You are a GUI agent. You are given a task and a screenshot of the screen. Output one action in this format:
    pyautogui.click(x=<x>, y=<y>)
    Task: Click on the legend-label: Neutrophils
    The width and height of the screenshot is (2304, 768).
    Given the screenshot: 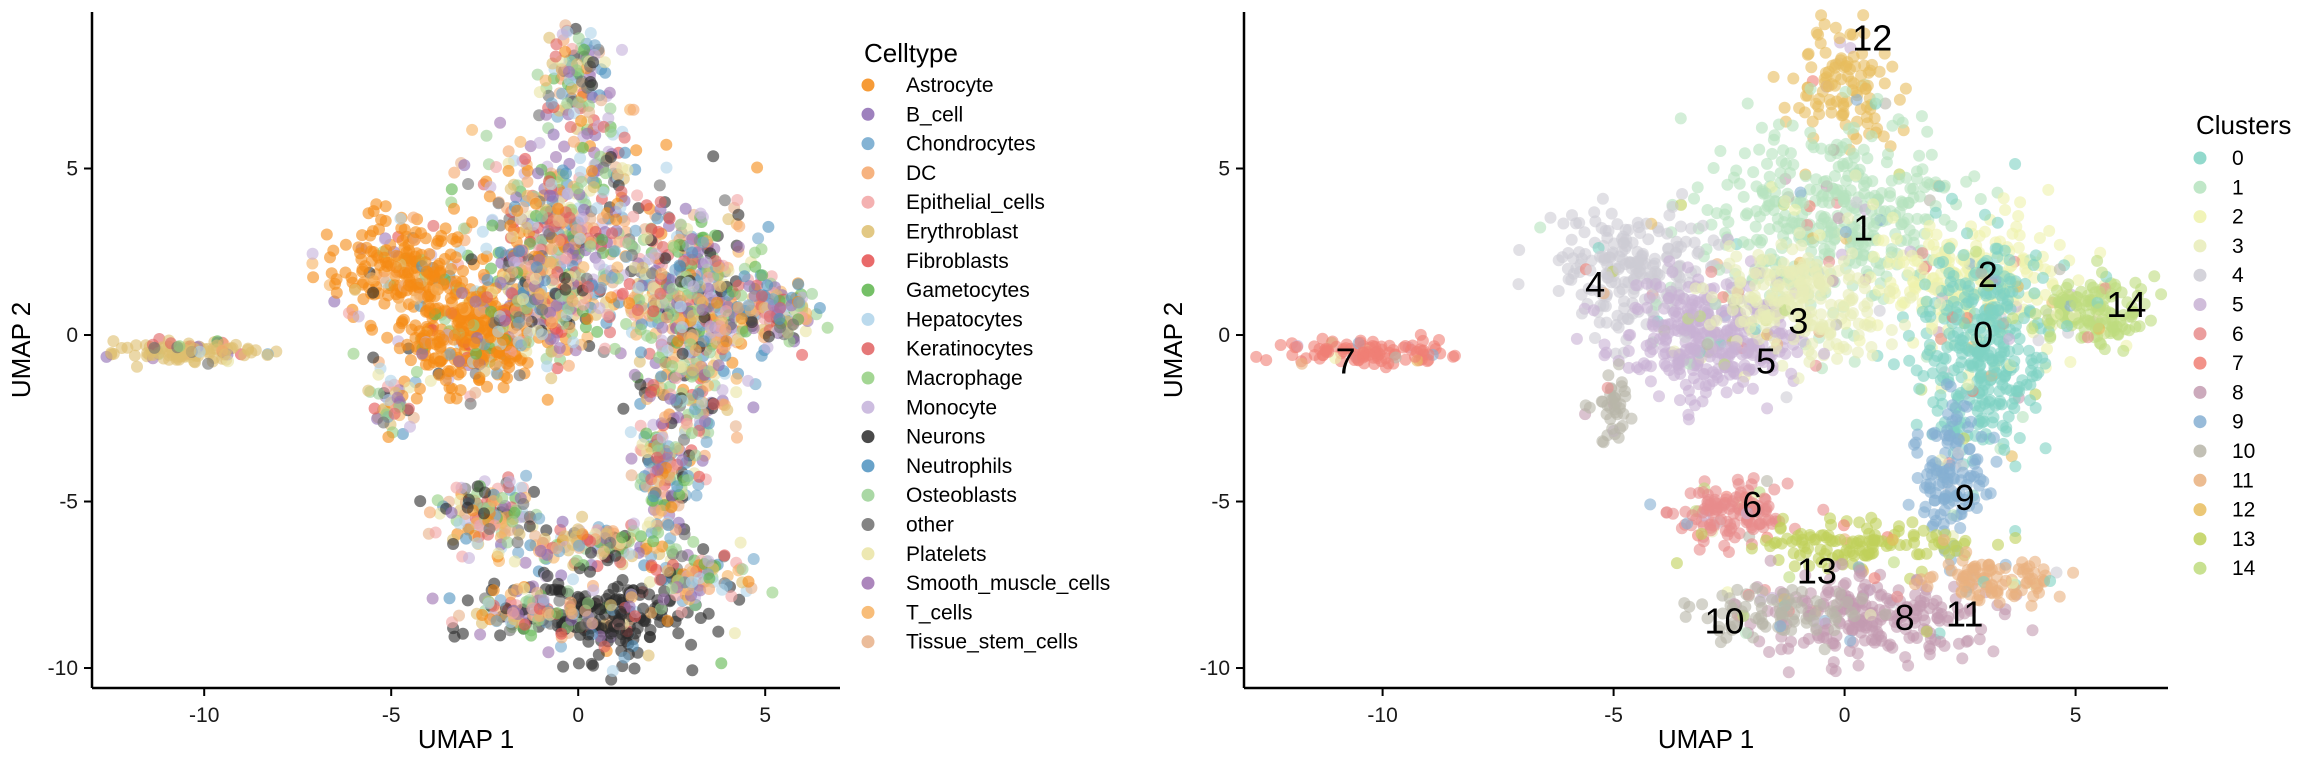 What is the action you would take?
    pyautogui.click(x=959, y=466)
    